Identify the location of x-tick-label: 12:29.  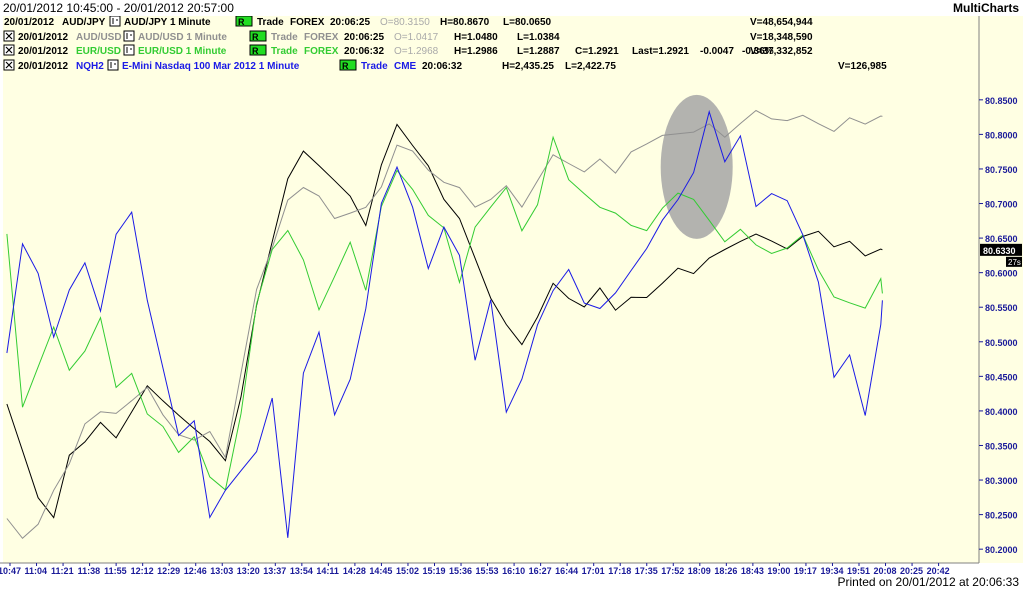
(168, 571).